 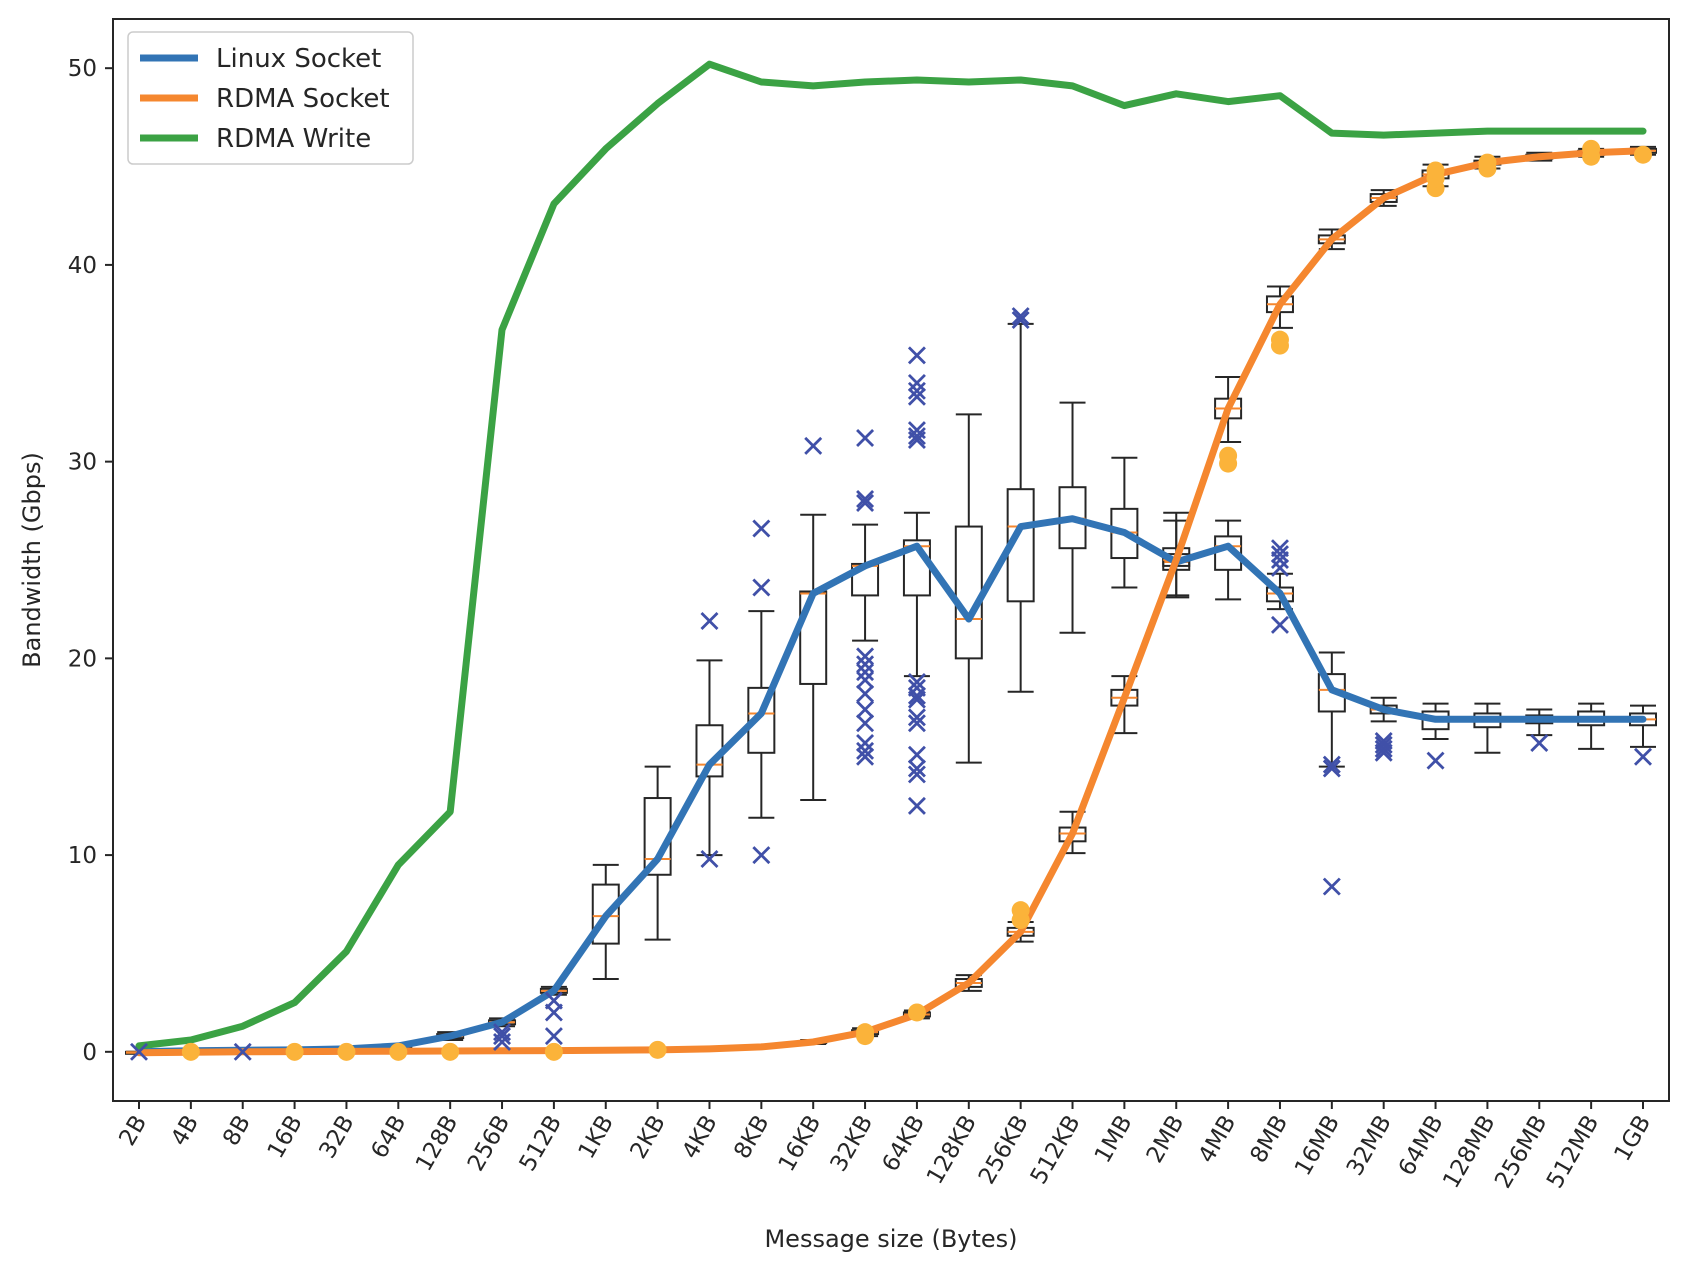 What do you see at coordinates (293, 139) in the screenshot?
I see `legend-entry-label: RDMA Write` at bounding box center [293, 139].